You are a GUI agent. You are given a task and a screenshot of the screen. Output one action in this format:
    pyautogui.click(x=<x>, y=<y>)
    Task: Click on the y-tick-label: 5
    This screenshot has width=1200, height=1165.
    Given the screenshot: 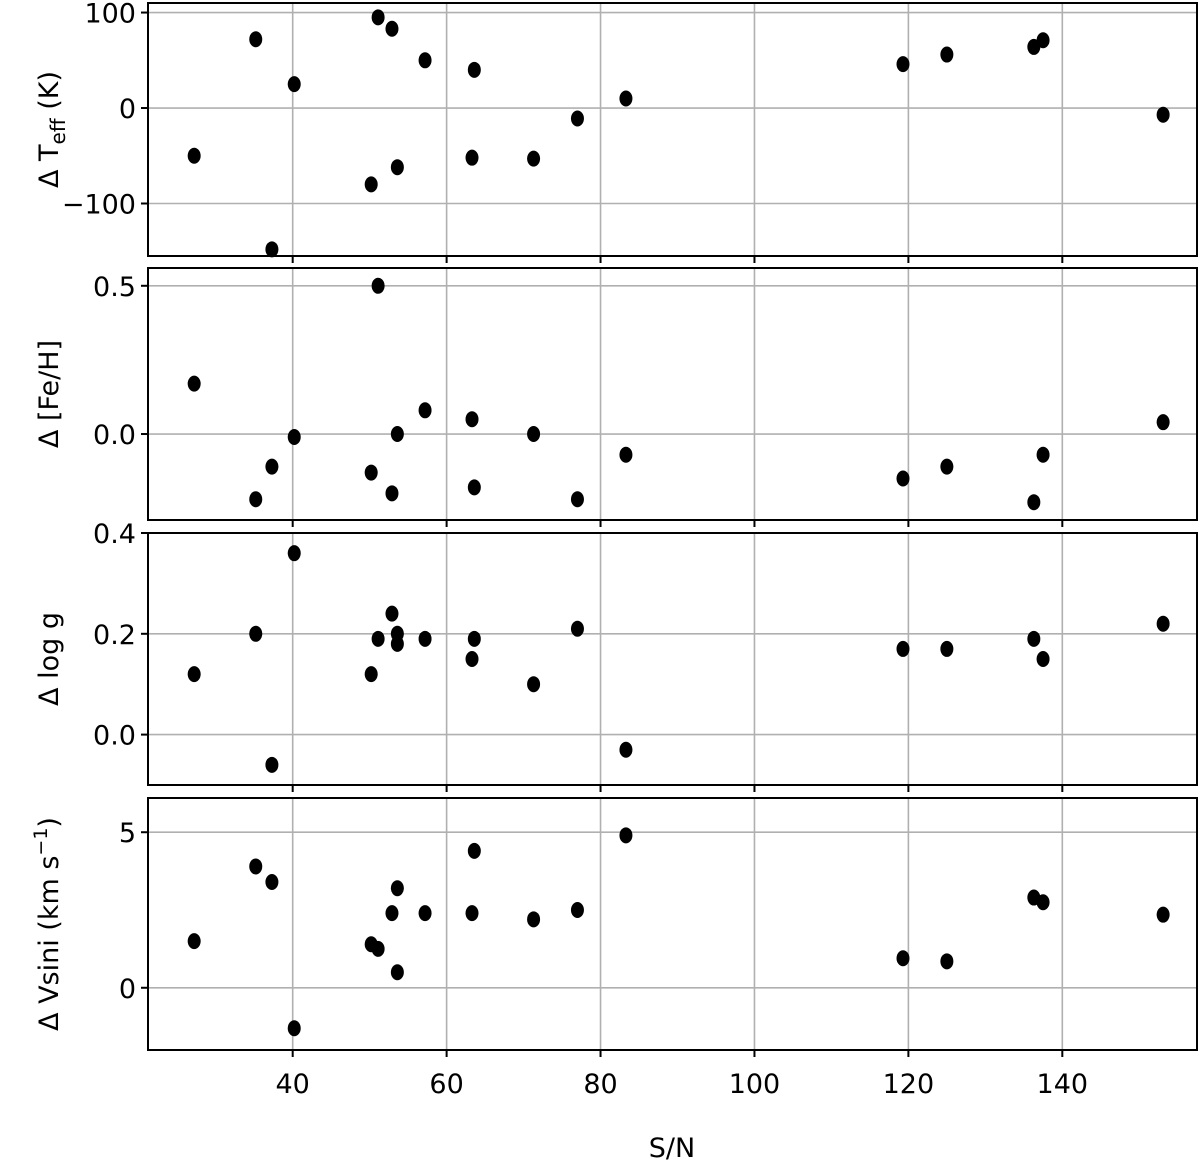 What is the action you would take?
    pyautogui.click(x=127, y=833)
    